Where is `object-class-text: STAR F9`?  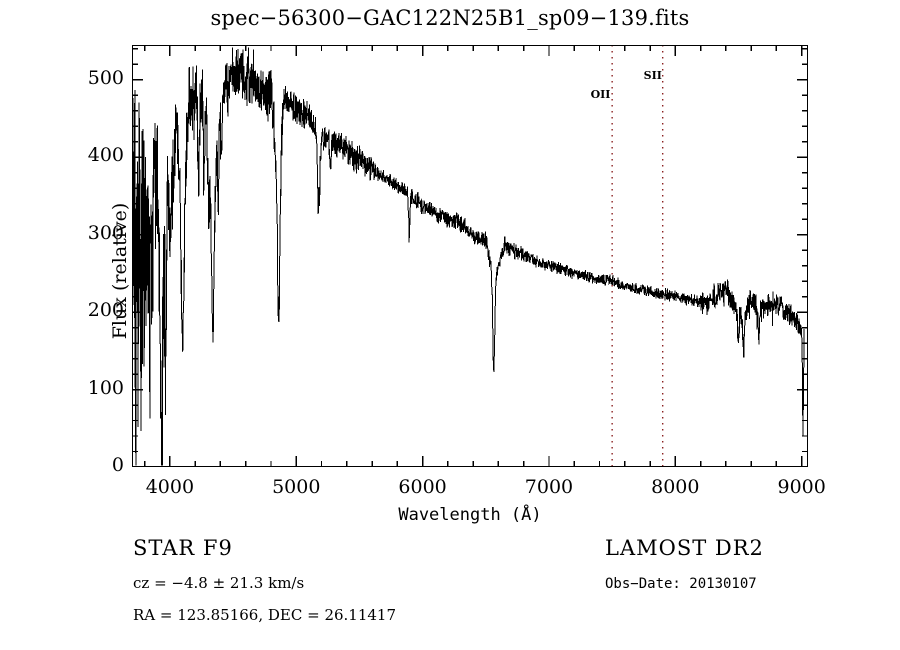
object-class-text: STAR F9 is located at coordinates (183, 548).